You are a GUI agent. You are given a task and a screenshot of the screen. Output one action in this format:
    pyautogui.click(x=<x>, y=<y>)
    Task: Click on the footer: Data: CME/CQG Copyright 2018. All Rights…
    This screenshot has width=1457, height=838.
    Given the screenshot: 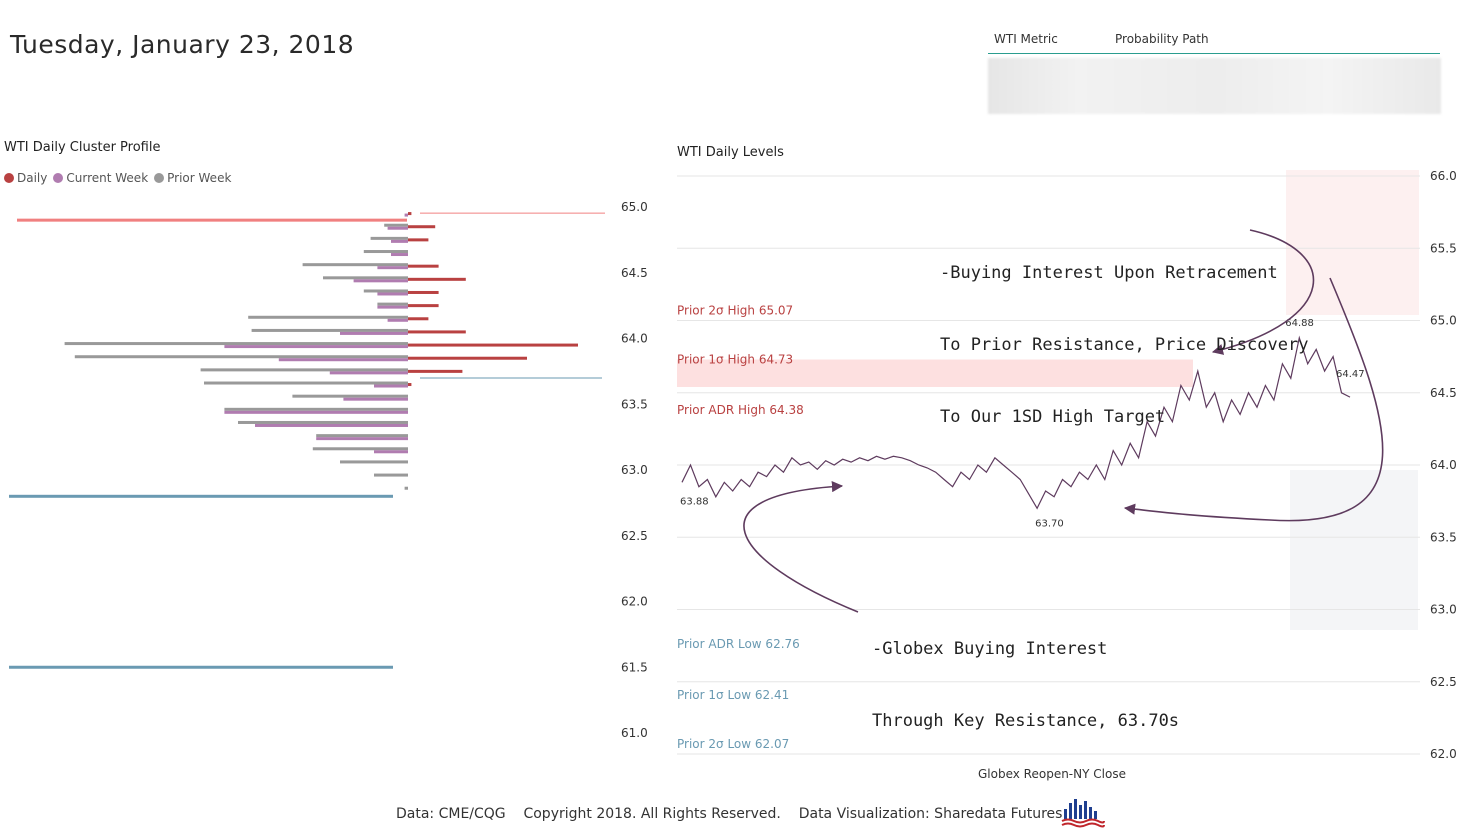 What is the action you would take?
    pyautogui.click(x=729, y=814)
    